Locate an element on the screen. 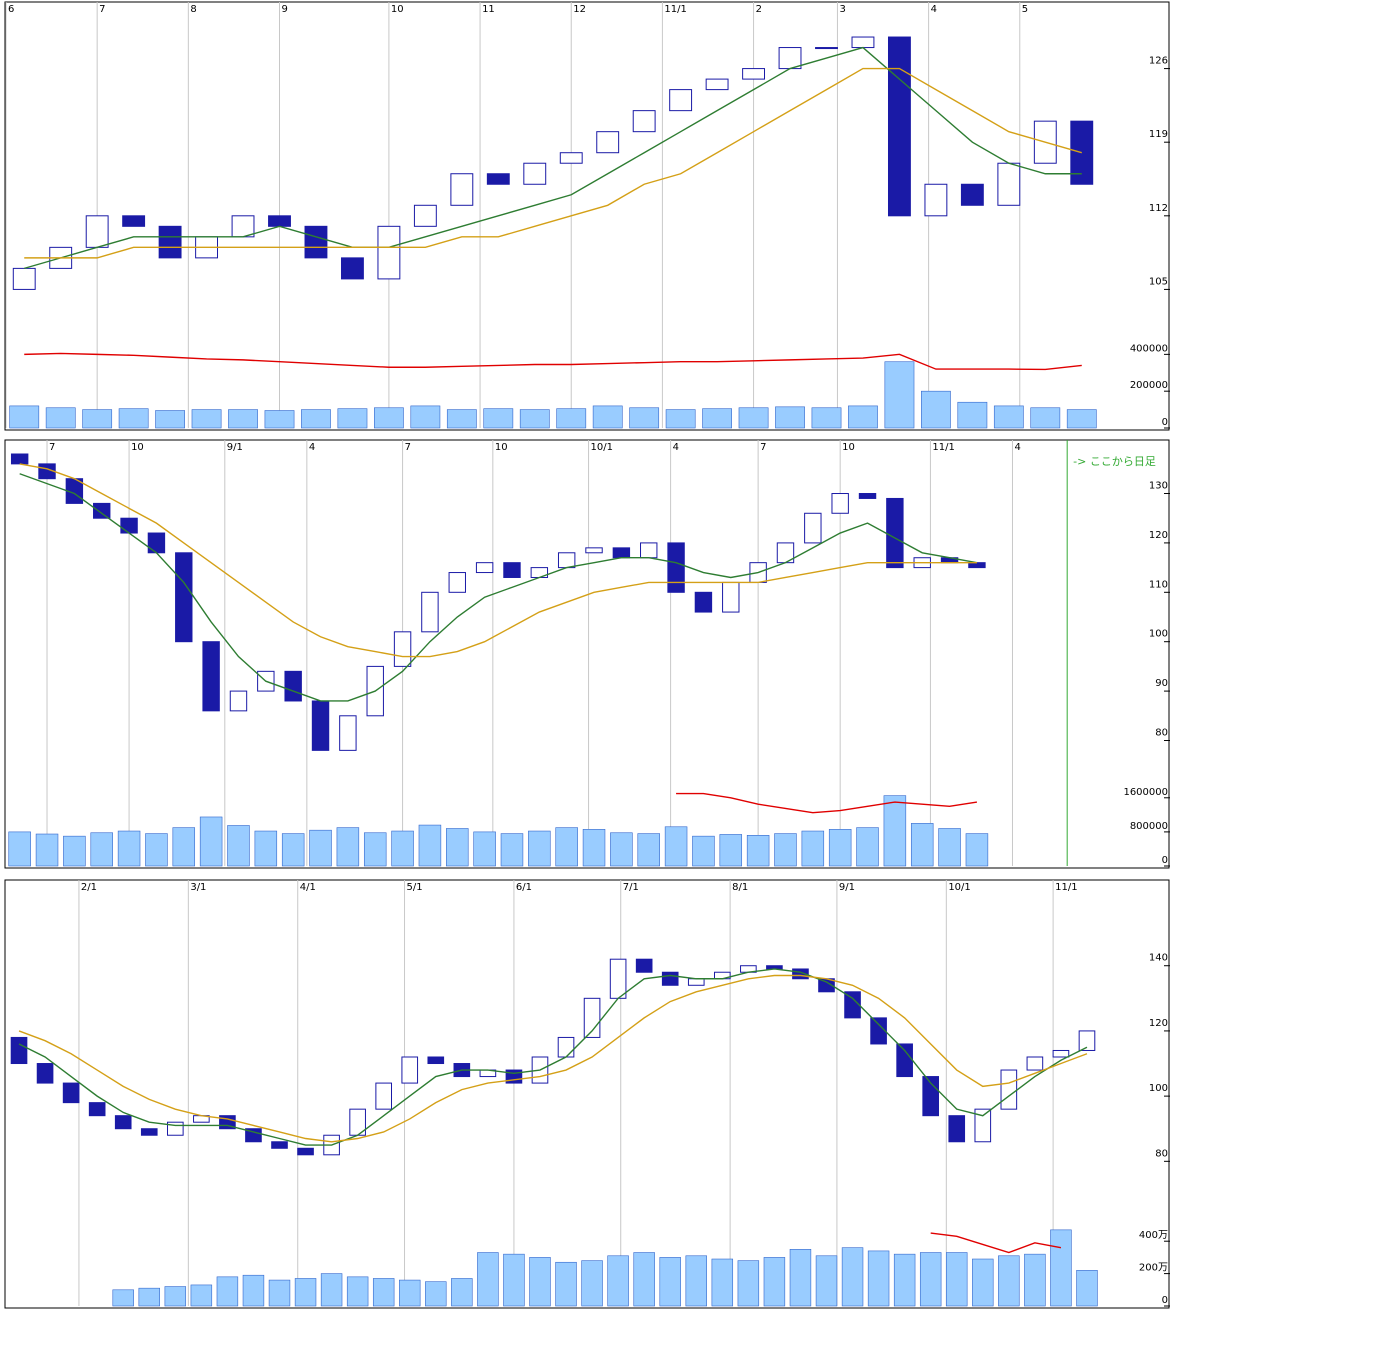 This screenshot has height=1362, width=1374. volume-tick-label: 0 is located at coordinates (1165, 860).